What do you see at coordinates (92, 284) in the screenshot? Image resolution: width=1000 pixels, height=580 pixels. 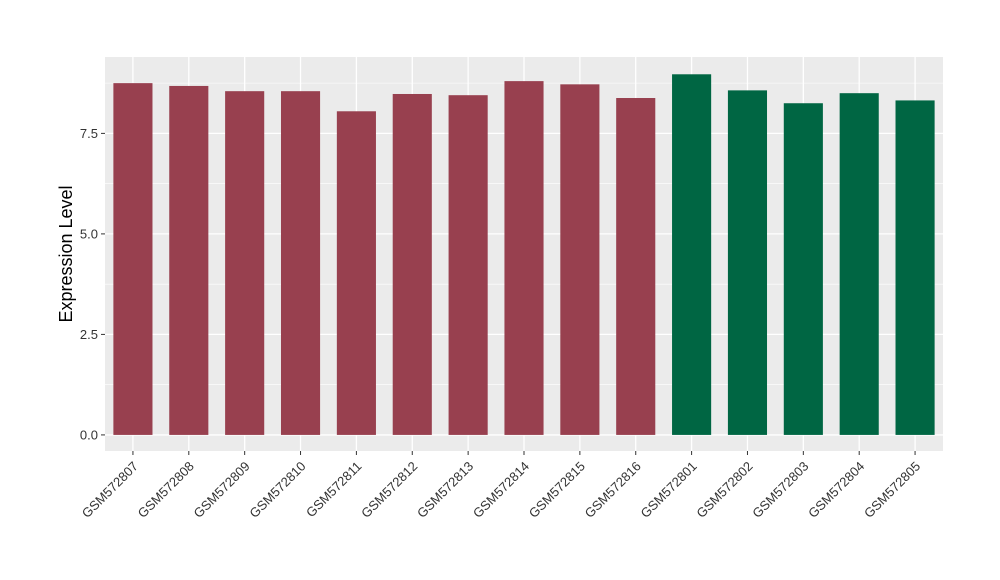 I see `y-axis: 0.0 2.5 5.0 7.5` at bounding box center [92, 284].